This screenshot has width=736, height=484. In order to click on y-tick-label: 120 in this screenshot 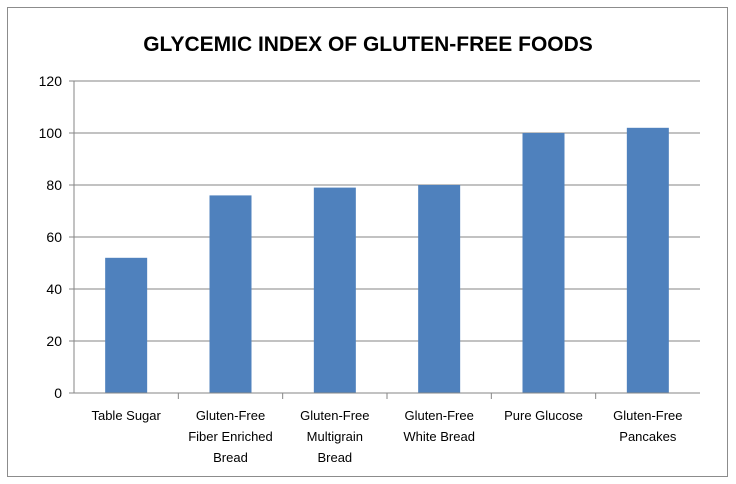, I will do `click(51, 81)`.